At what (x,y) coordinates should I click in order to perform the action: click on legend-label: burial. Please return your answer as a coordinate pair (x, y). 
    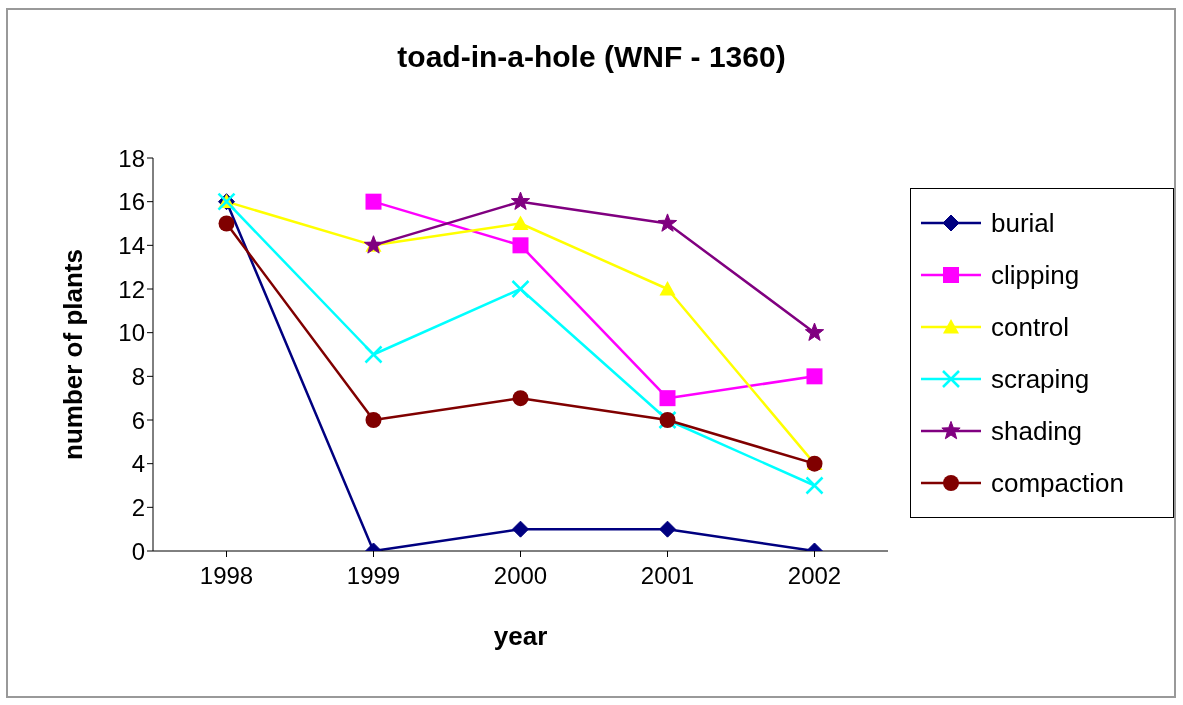
    Looking at the image, I should click on (1023, 223).